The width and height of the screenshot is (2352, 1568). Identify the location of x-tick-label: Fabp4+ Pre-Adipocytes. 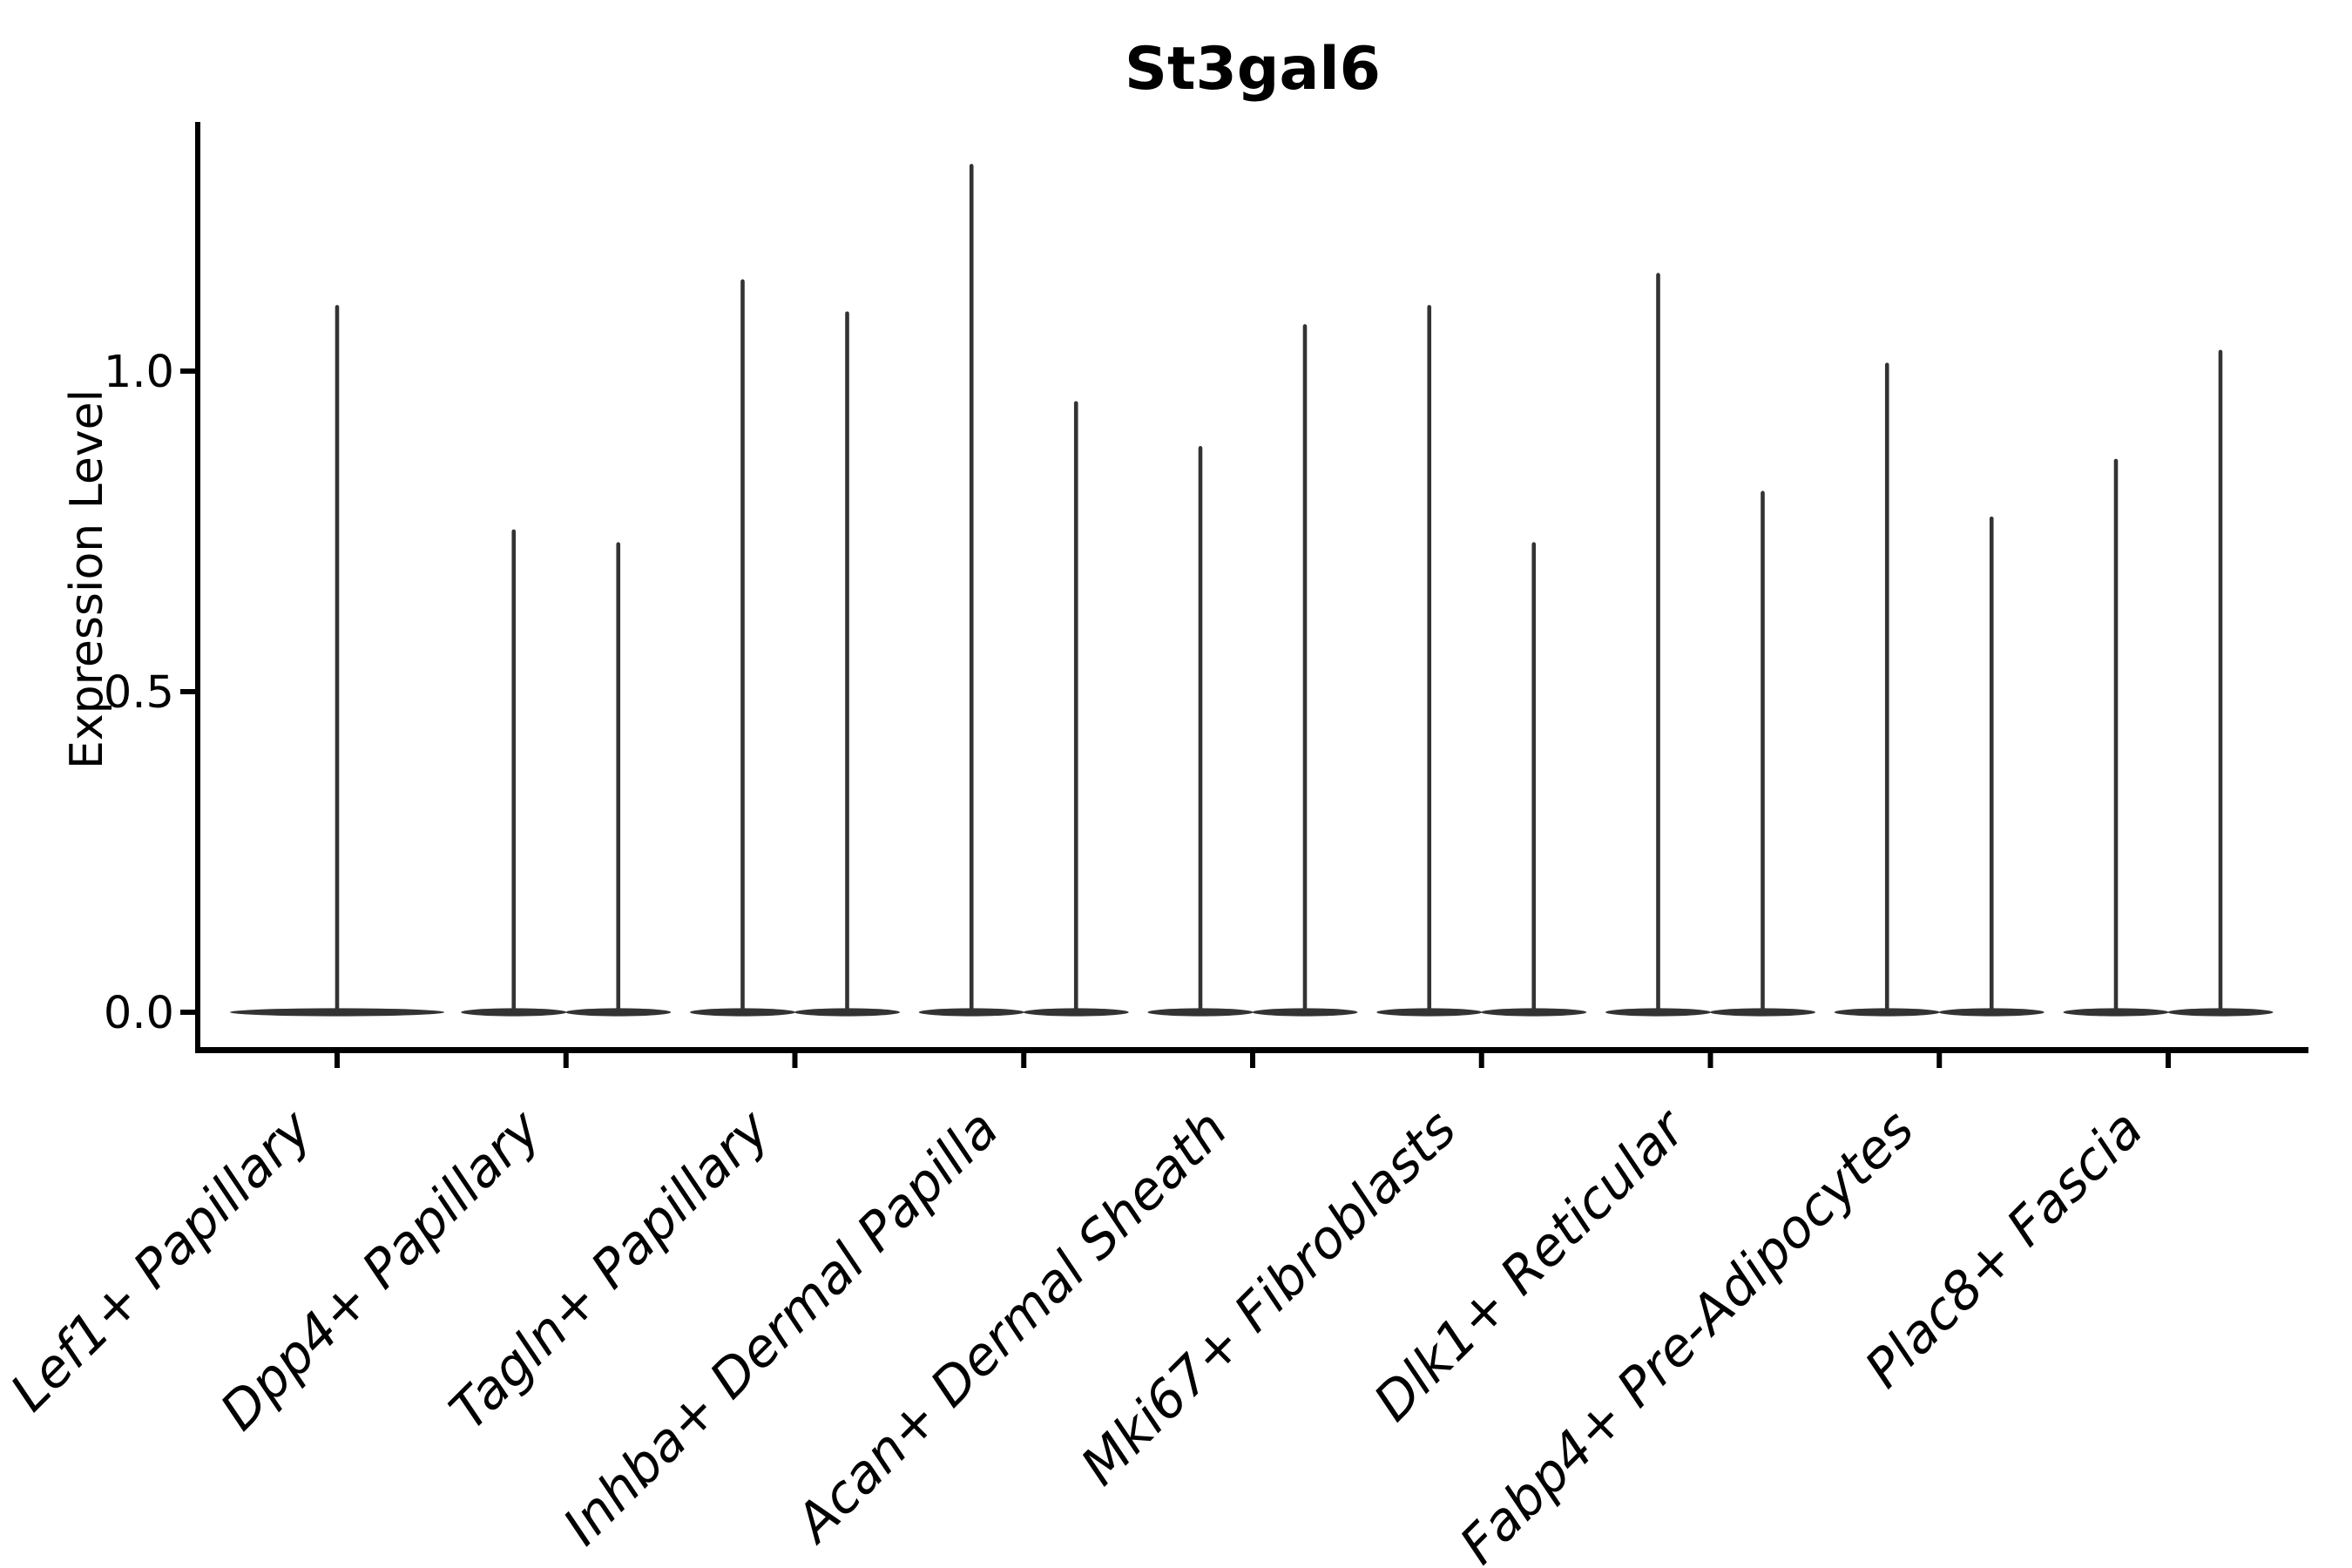
(1687, 1333).